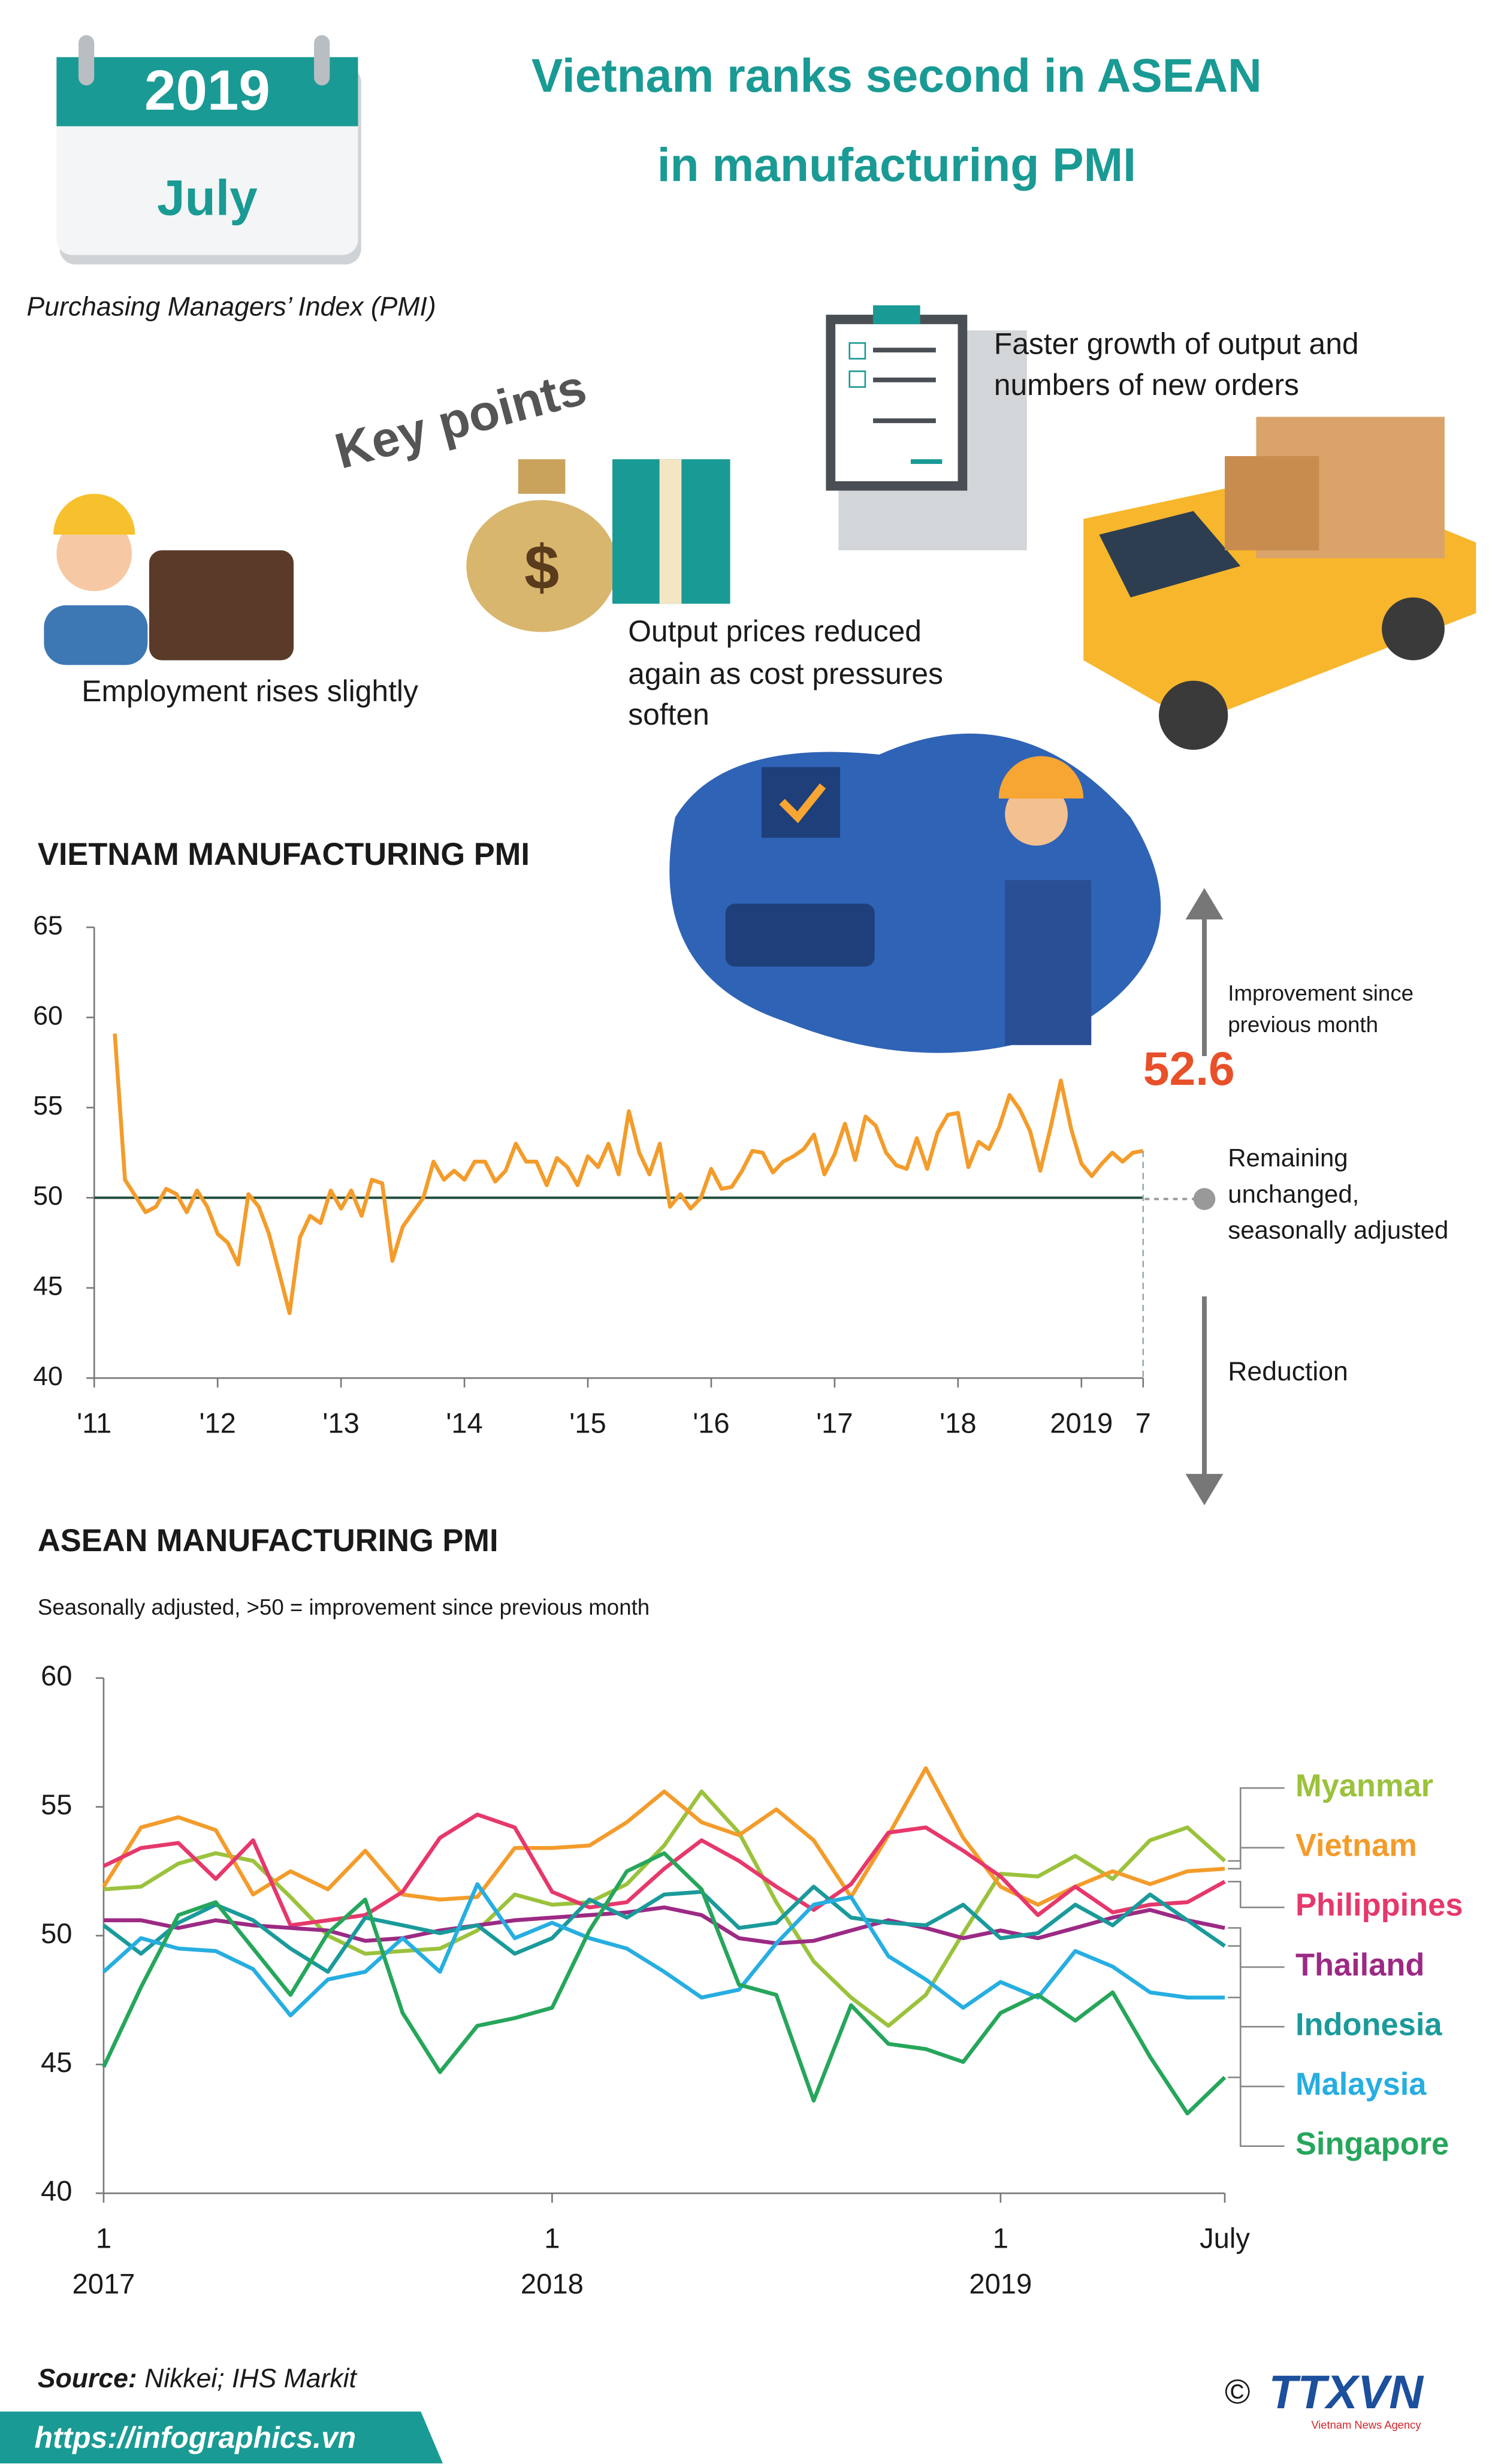  Describe the element at coordinates (340, 1422) in the screenshot. I see `x-tick-label: '13` at that location.